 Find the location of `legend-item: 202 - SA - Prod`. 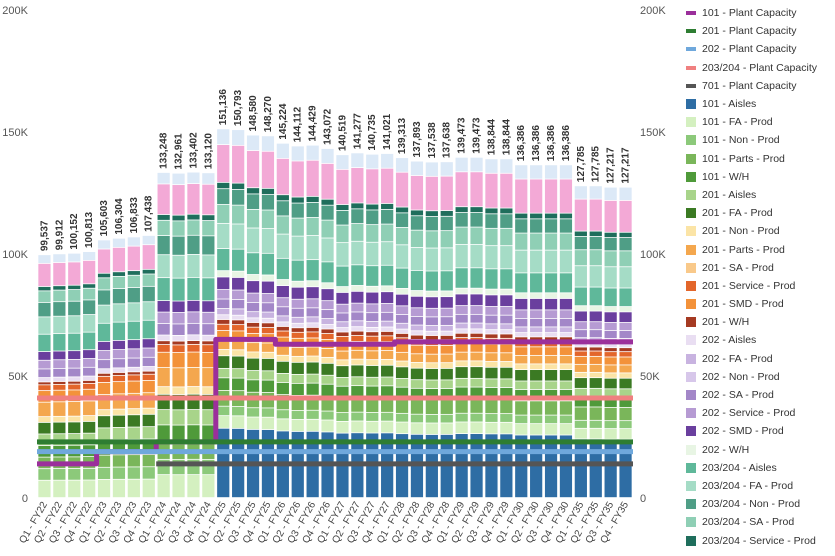

legend-item: 202 - SA - Prod is located at coordinates (760, 395).